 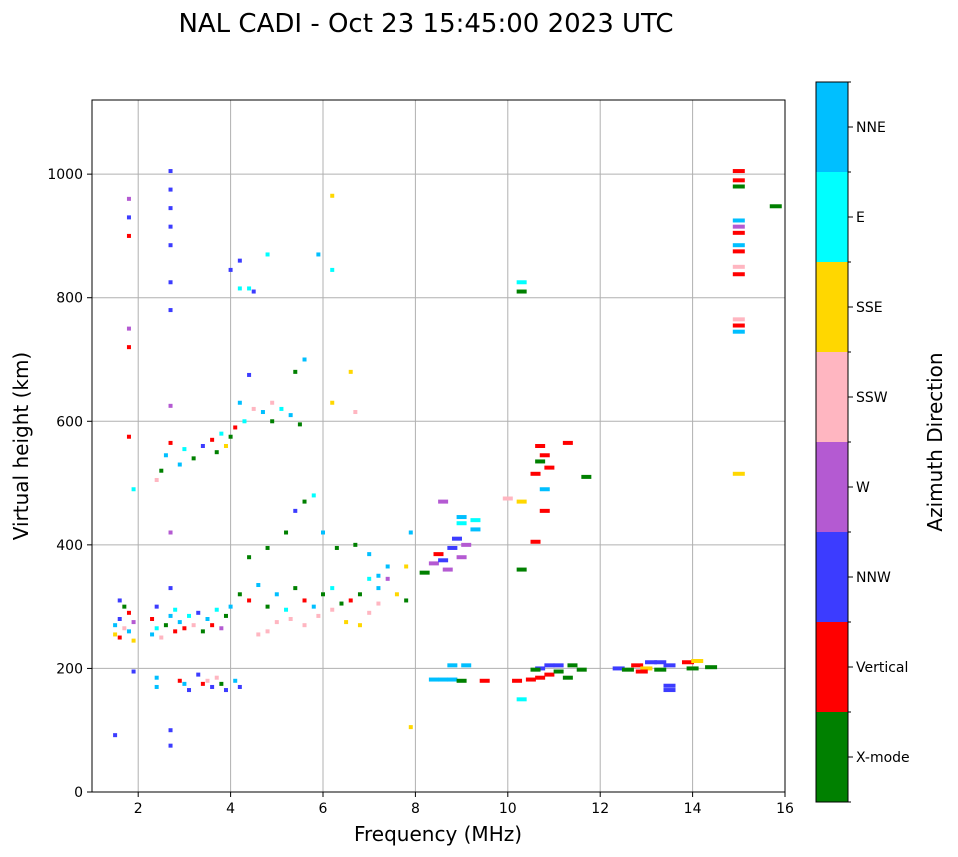 I want to click on x-tick-label: 14, so click(x=693, y=809).